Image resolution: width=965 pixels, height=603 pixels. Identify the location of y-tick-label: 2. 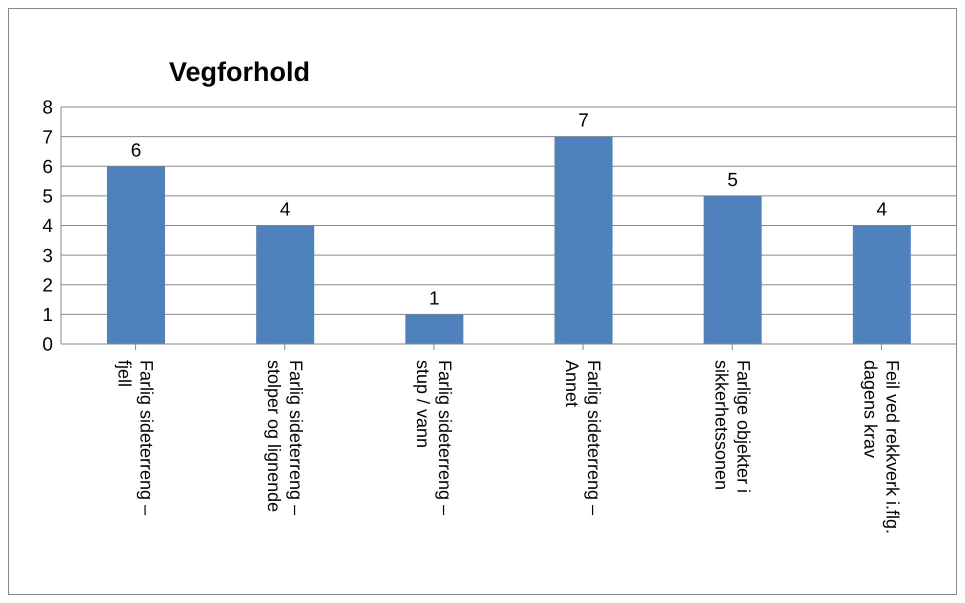
(47, 285).